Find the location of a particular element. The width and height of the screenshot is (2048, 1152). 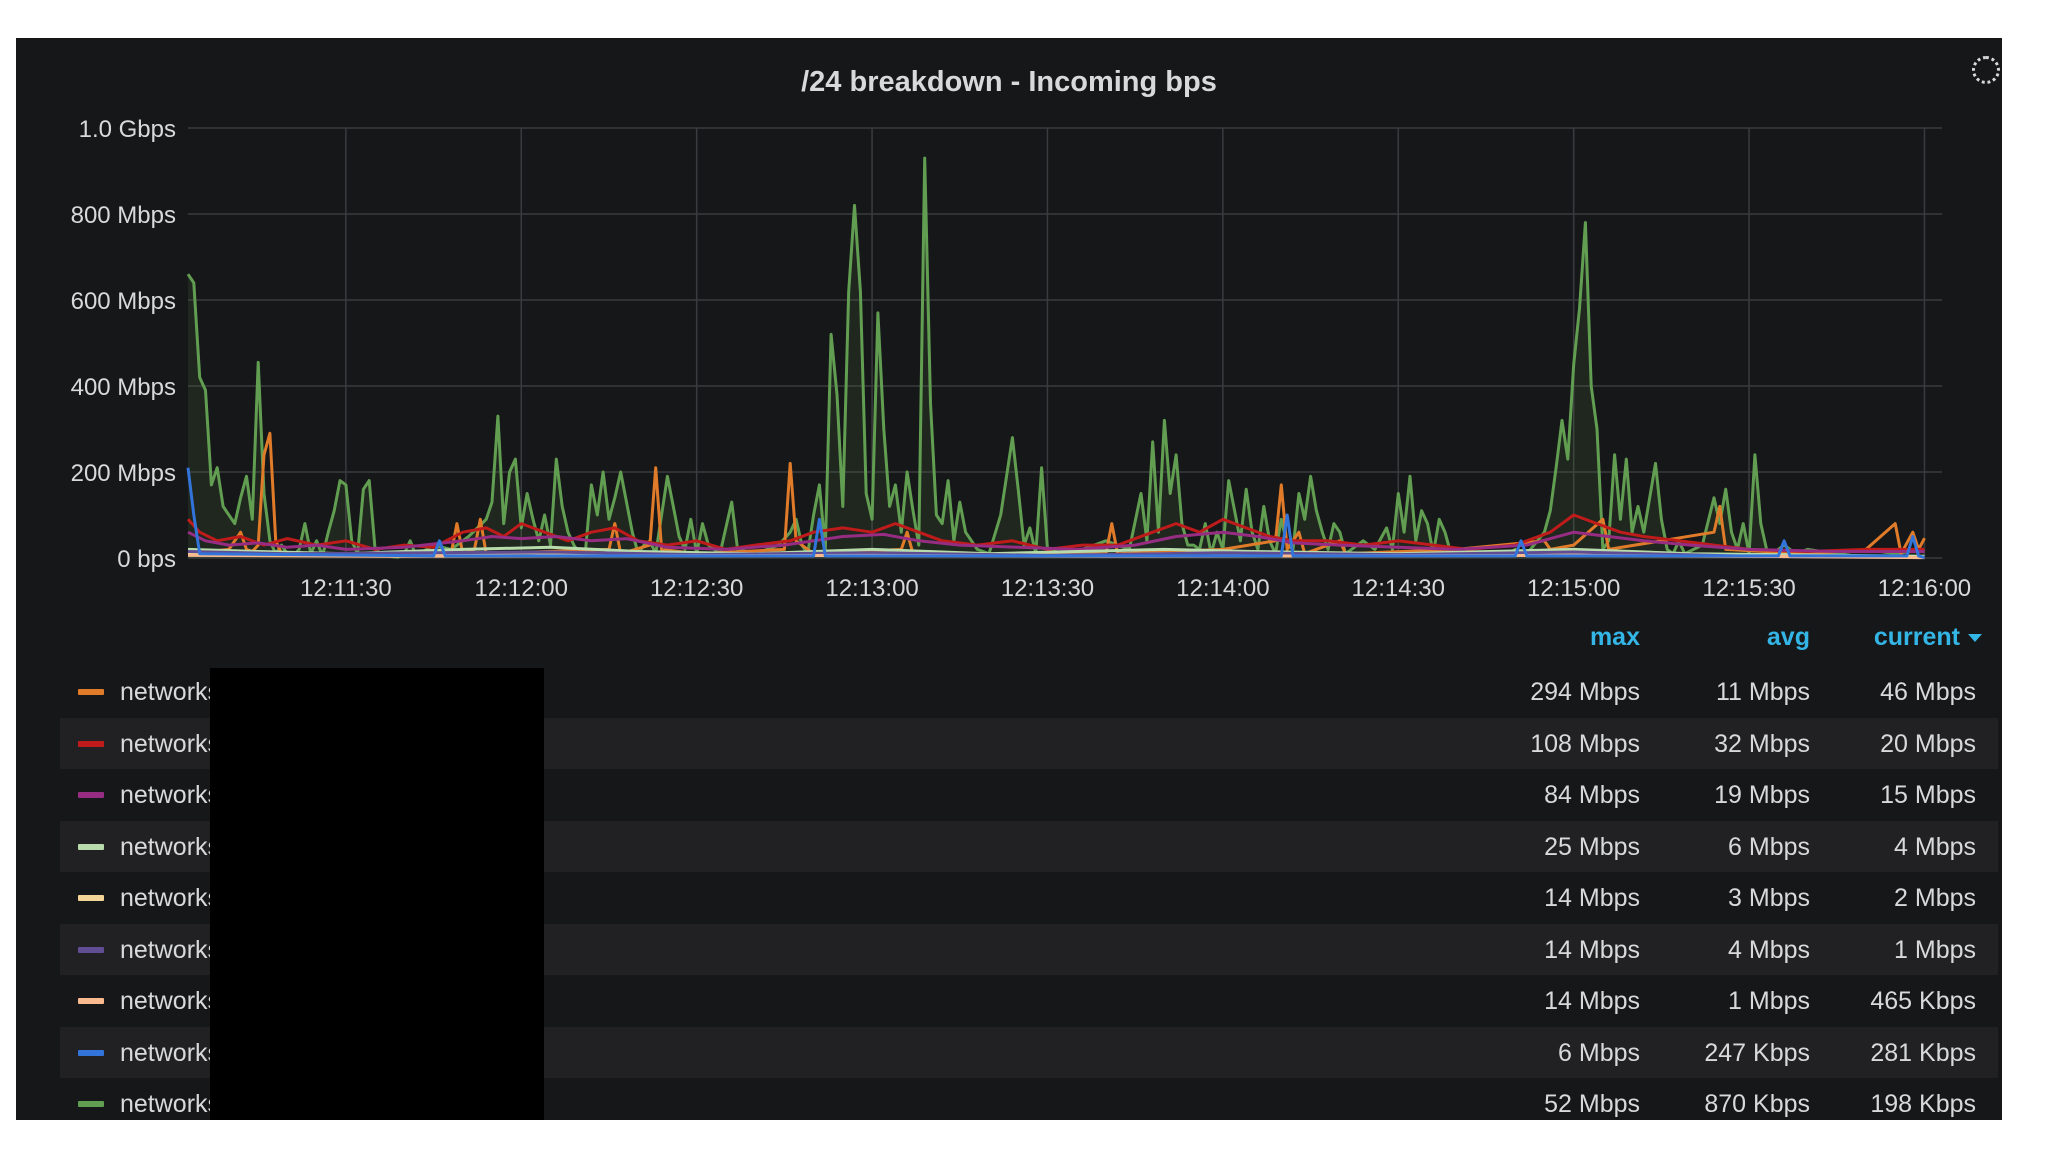

y-tick-label: 400 Mbps is located at coordinates (123, 387).